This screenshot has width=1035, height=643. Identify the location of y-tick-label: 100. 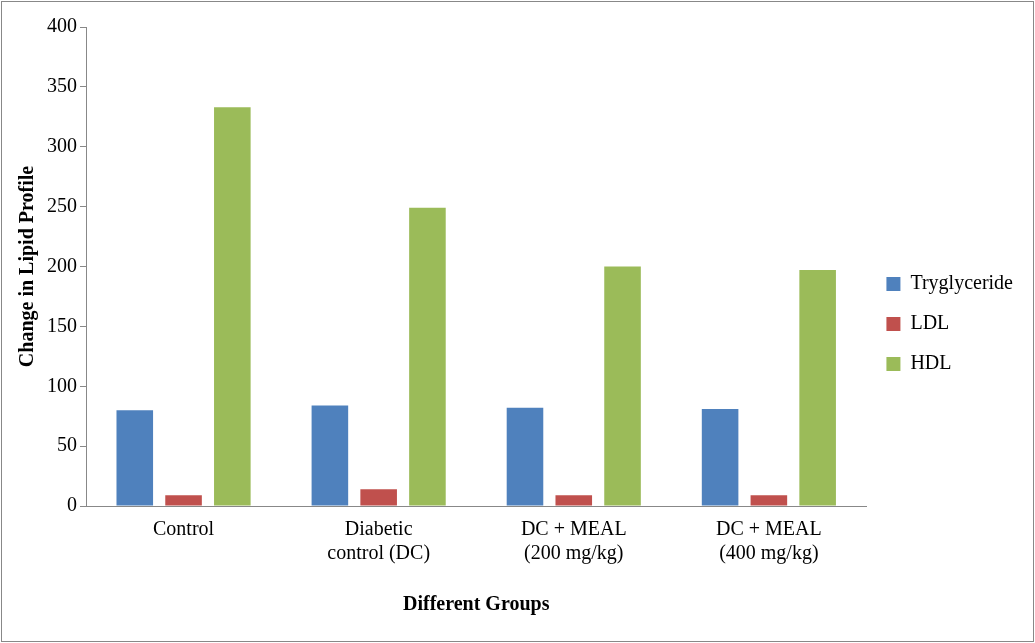
(62, 384).